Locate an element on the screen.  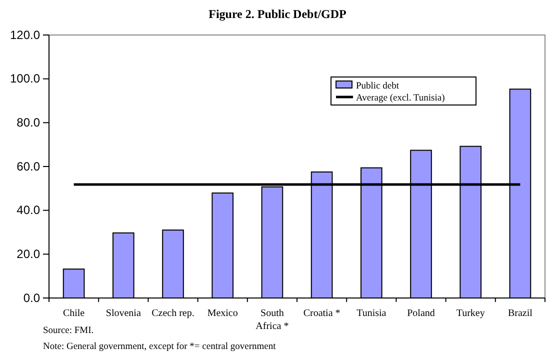
x-tick-label: South Africa * is located at coordinates (272, 320).